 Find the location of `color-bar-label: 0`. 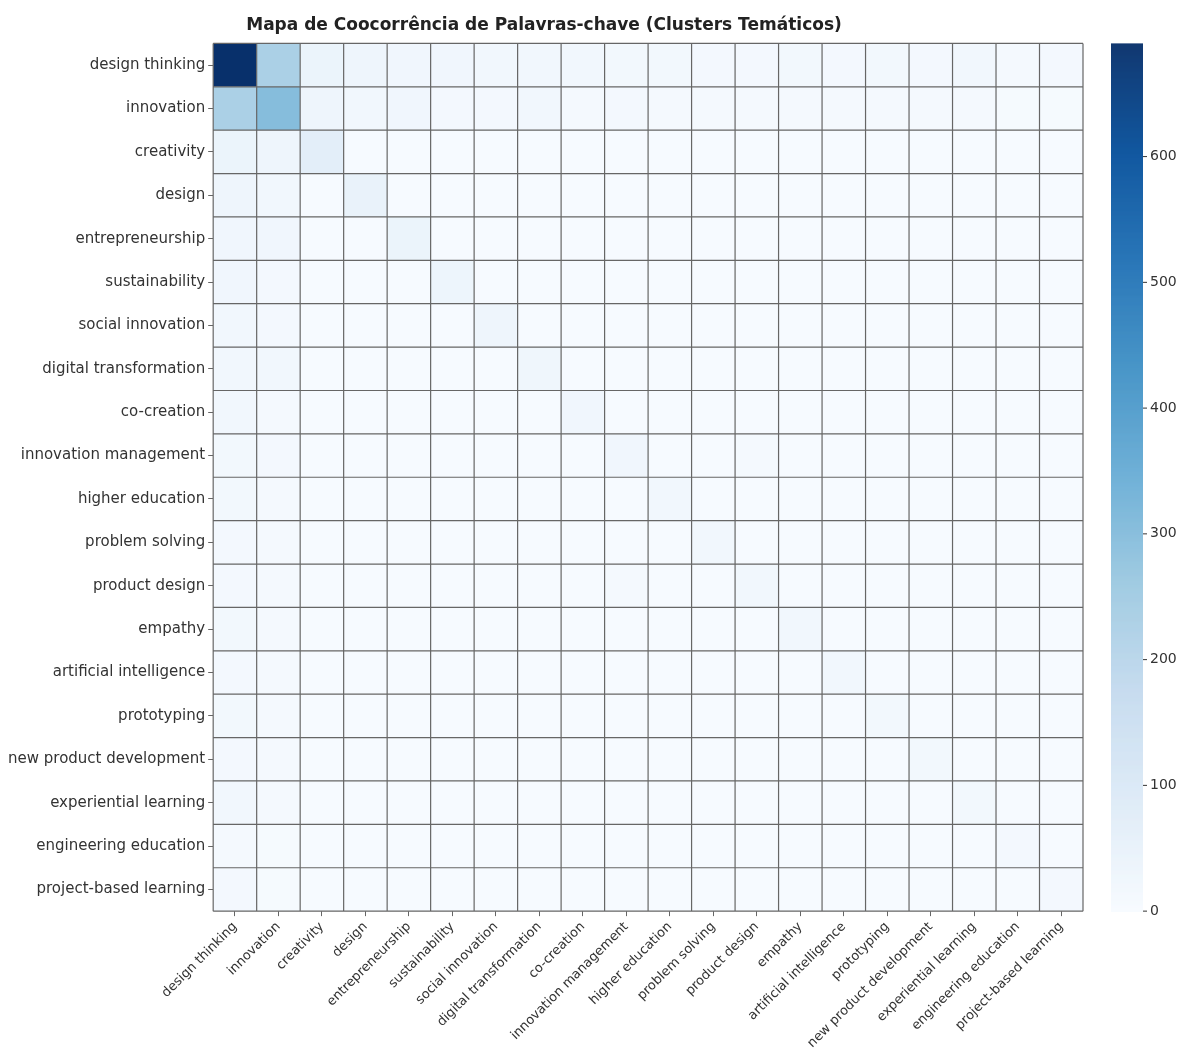

color-bar-label: 0 is located at coordinates (1154, 909).